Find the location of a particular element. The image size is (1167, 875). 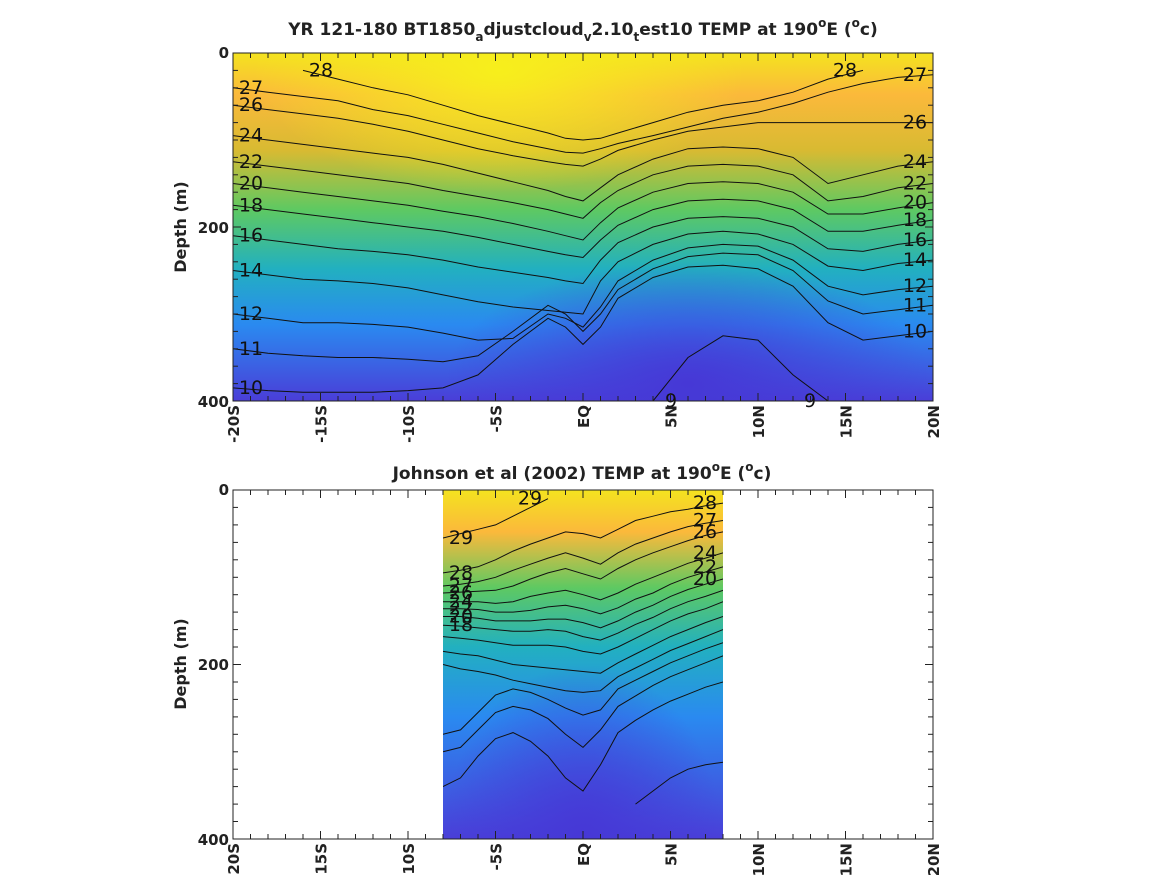

bottom-xtick-labels: -20S -15S -10S -5S EQ 5N 10N 15N 20N is located at coordinates (584, 859).